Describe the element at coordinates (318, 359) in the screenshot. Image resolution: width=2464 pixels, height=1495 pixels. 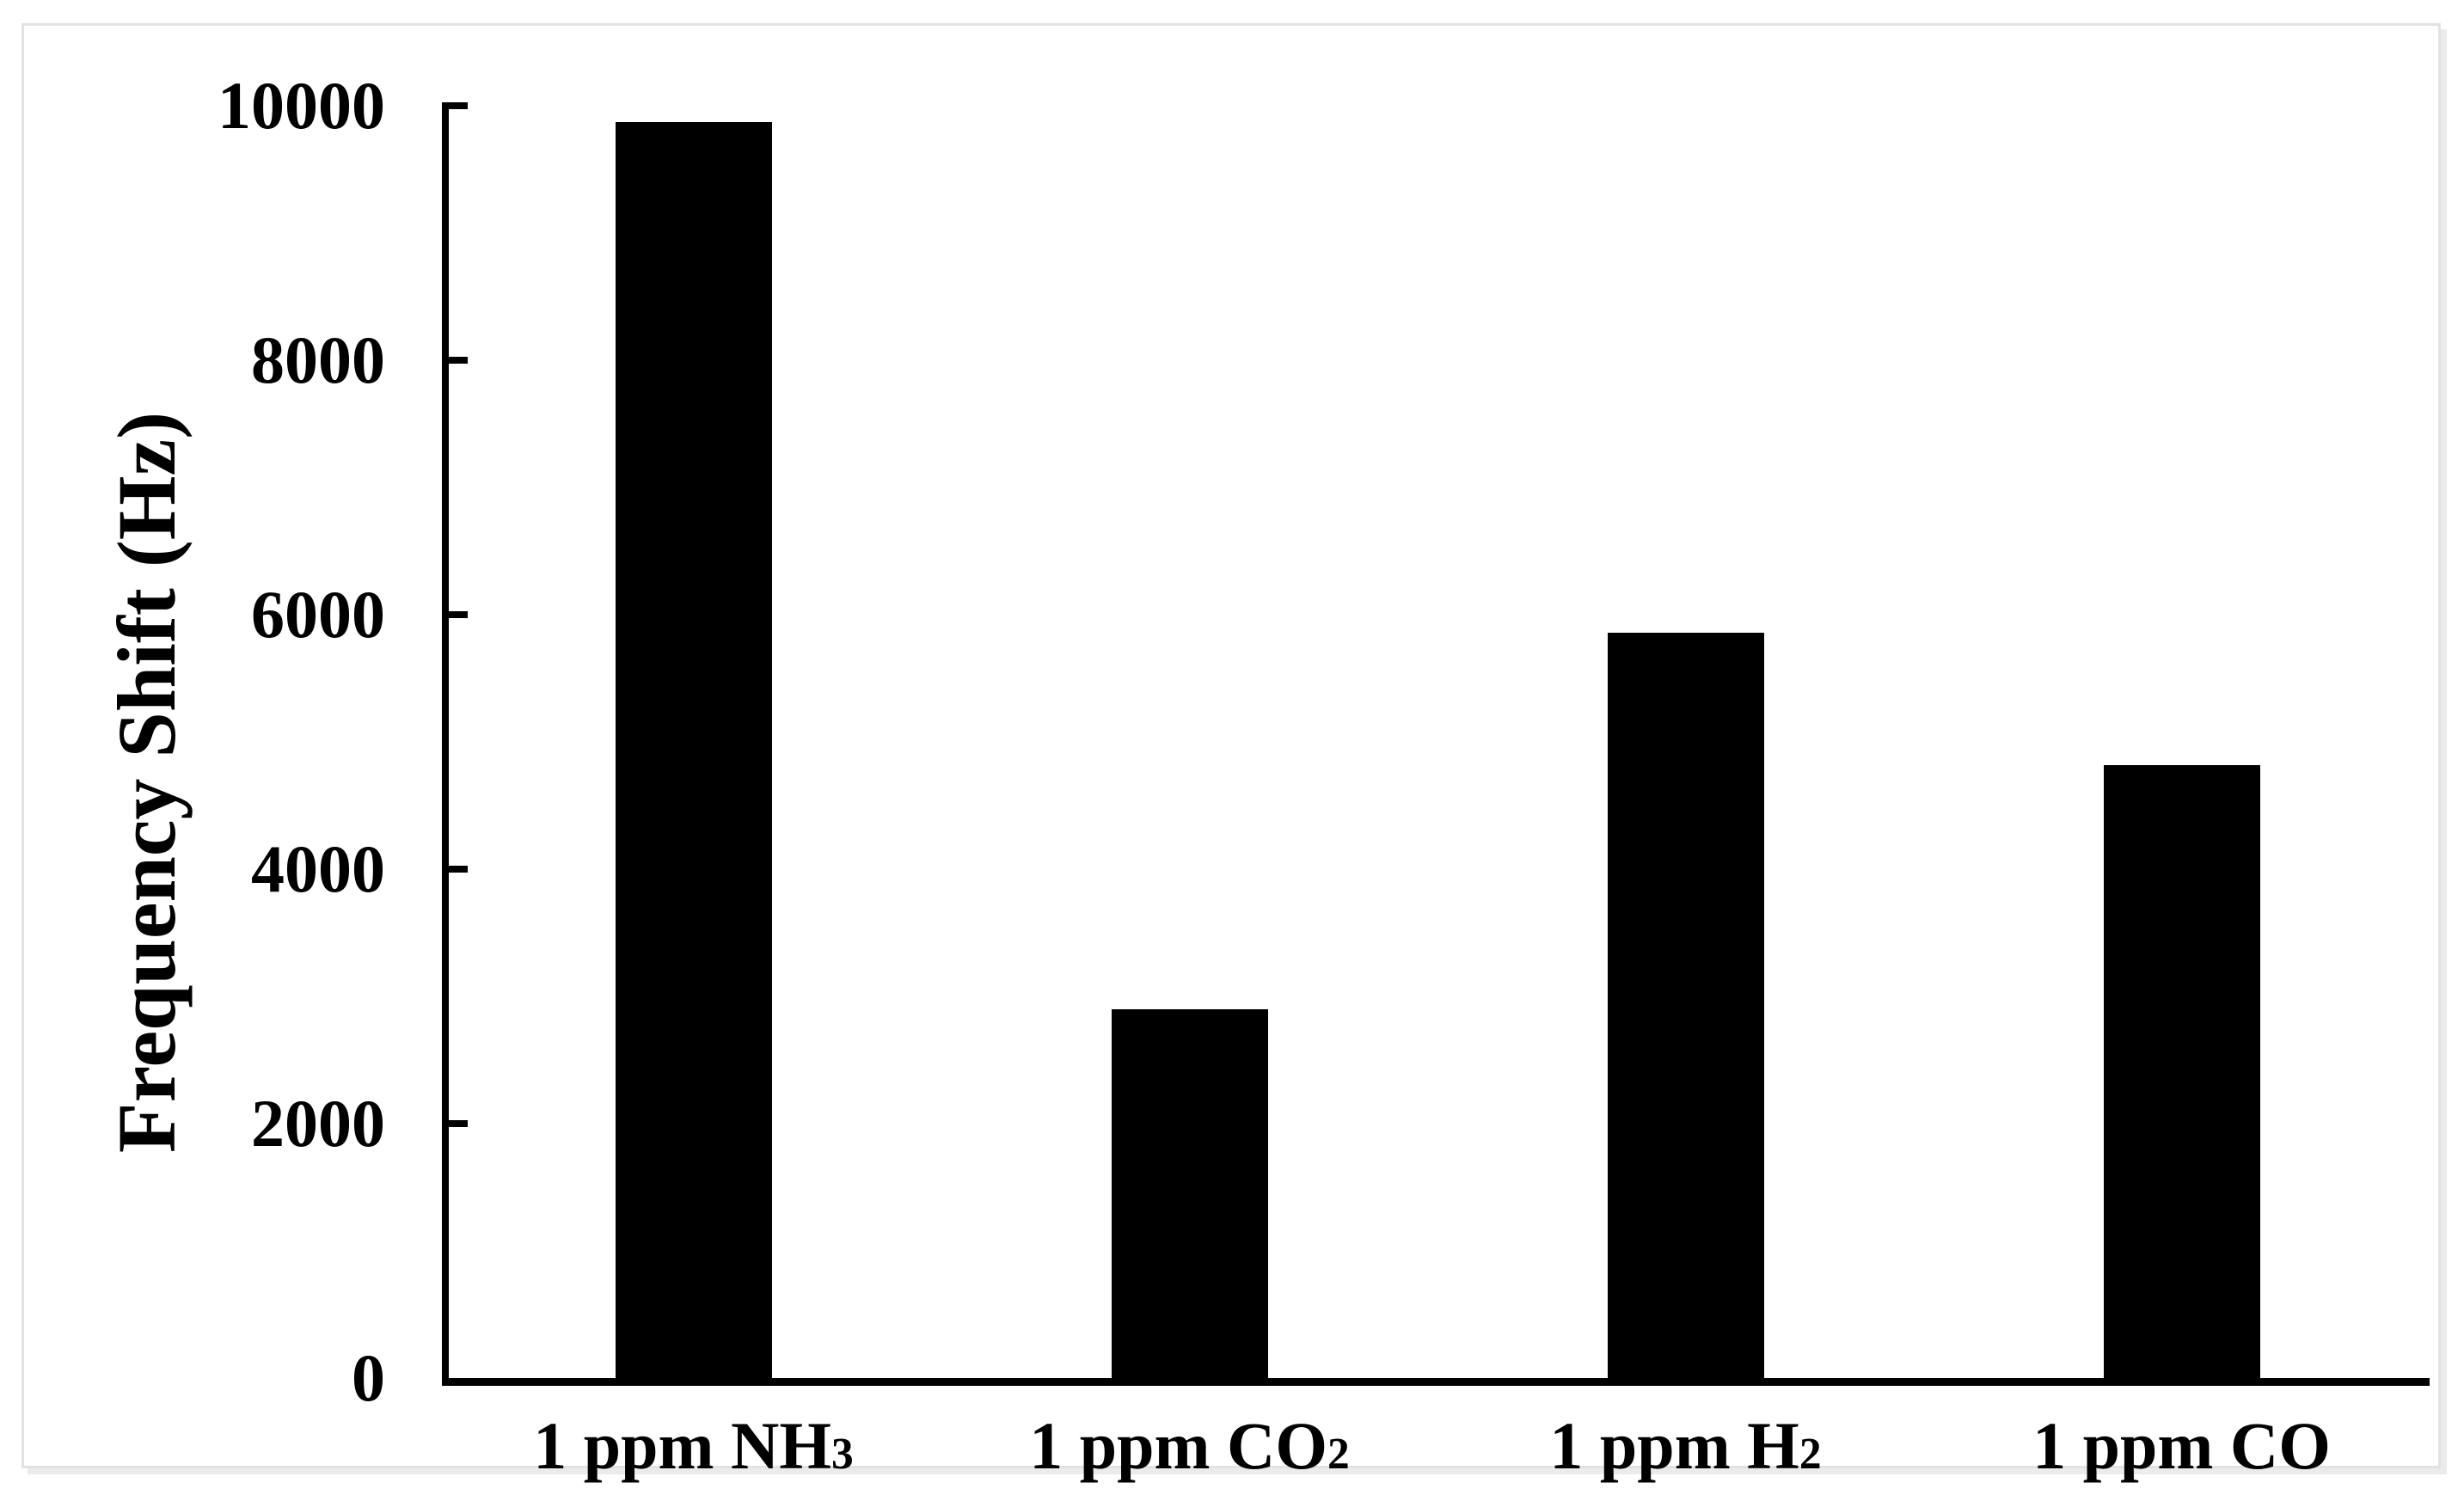
I see `y-axis-tick-label: 8000` at that location.